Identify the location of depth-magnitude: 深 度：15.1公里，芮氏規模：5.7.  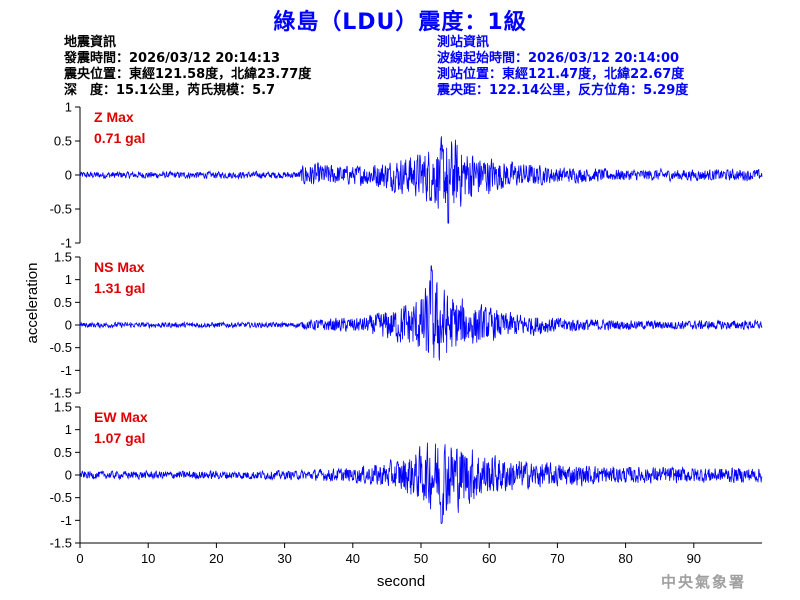
(170, 90).